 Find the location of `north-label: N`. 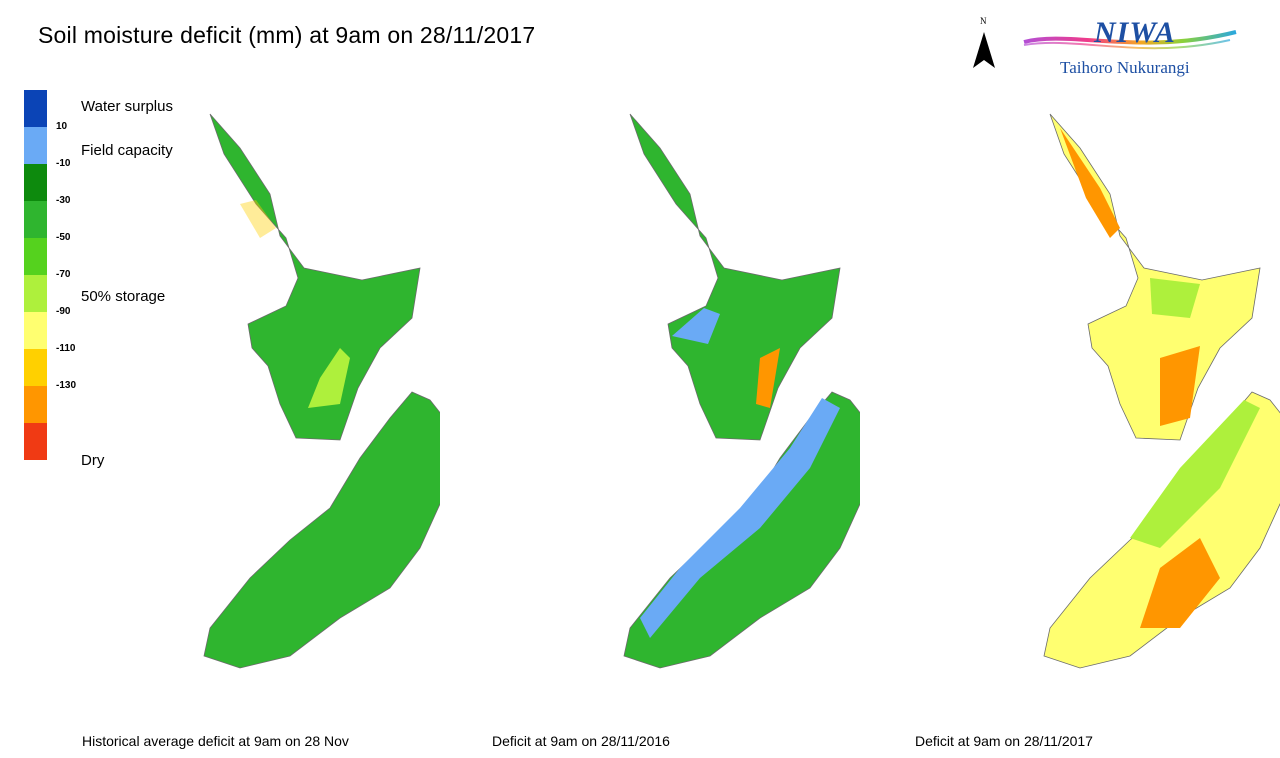

north-label: N is located at coordinates (983, 21).